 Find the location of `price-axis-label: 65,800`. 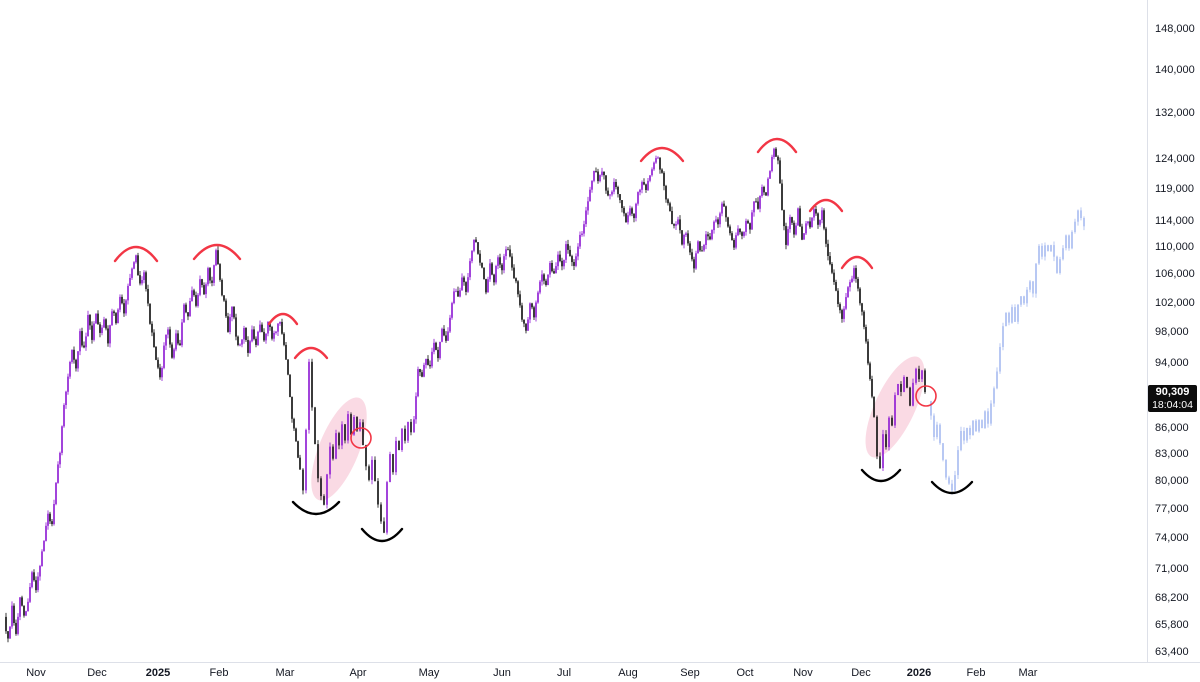

price-axis-label: 65,800 is located at coordinates (1172, 624).